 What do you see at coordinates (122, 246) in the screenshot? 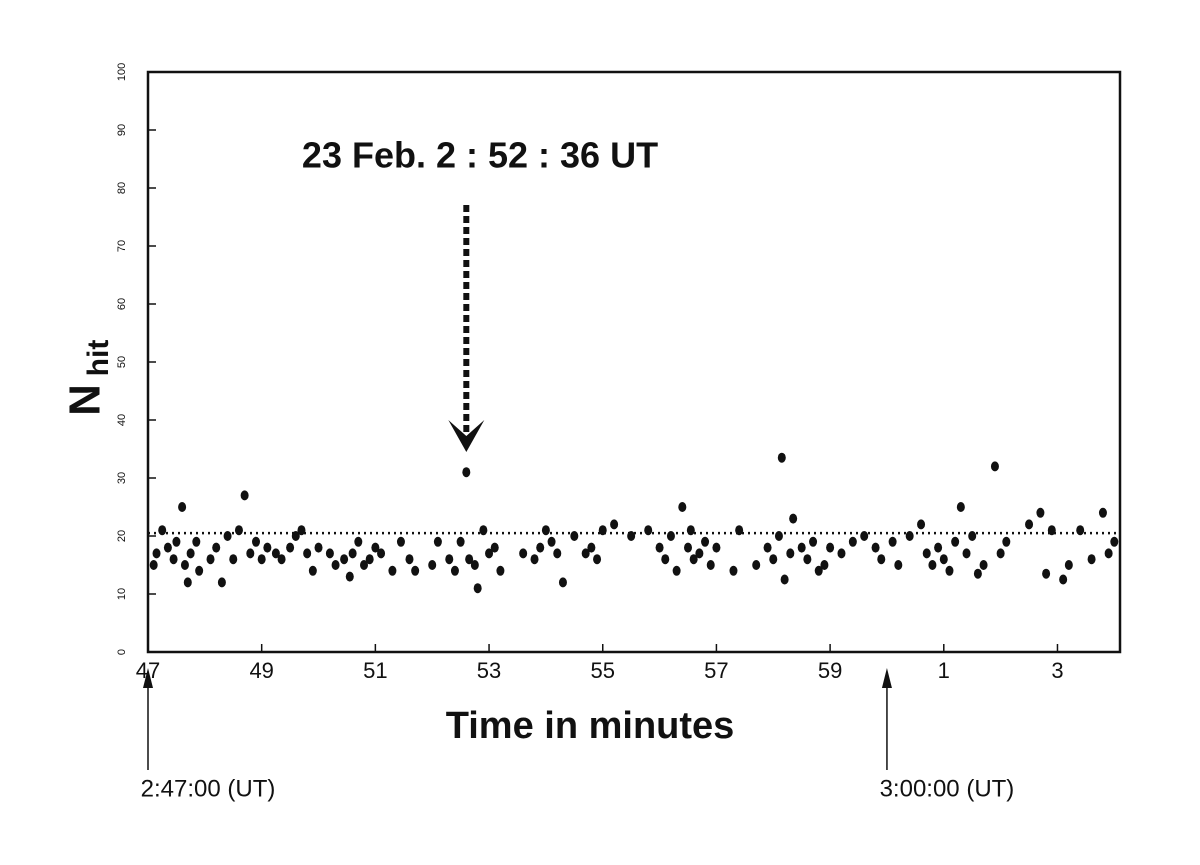
I see `y-tick-label-group: 70` at bounding box center [122, 246].